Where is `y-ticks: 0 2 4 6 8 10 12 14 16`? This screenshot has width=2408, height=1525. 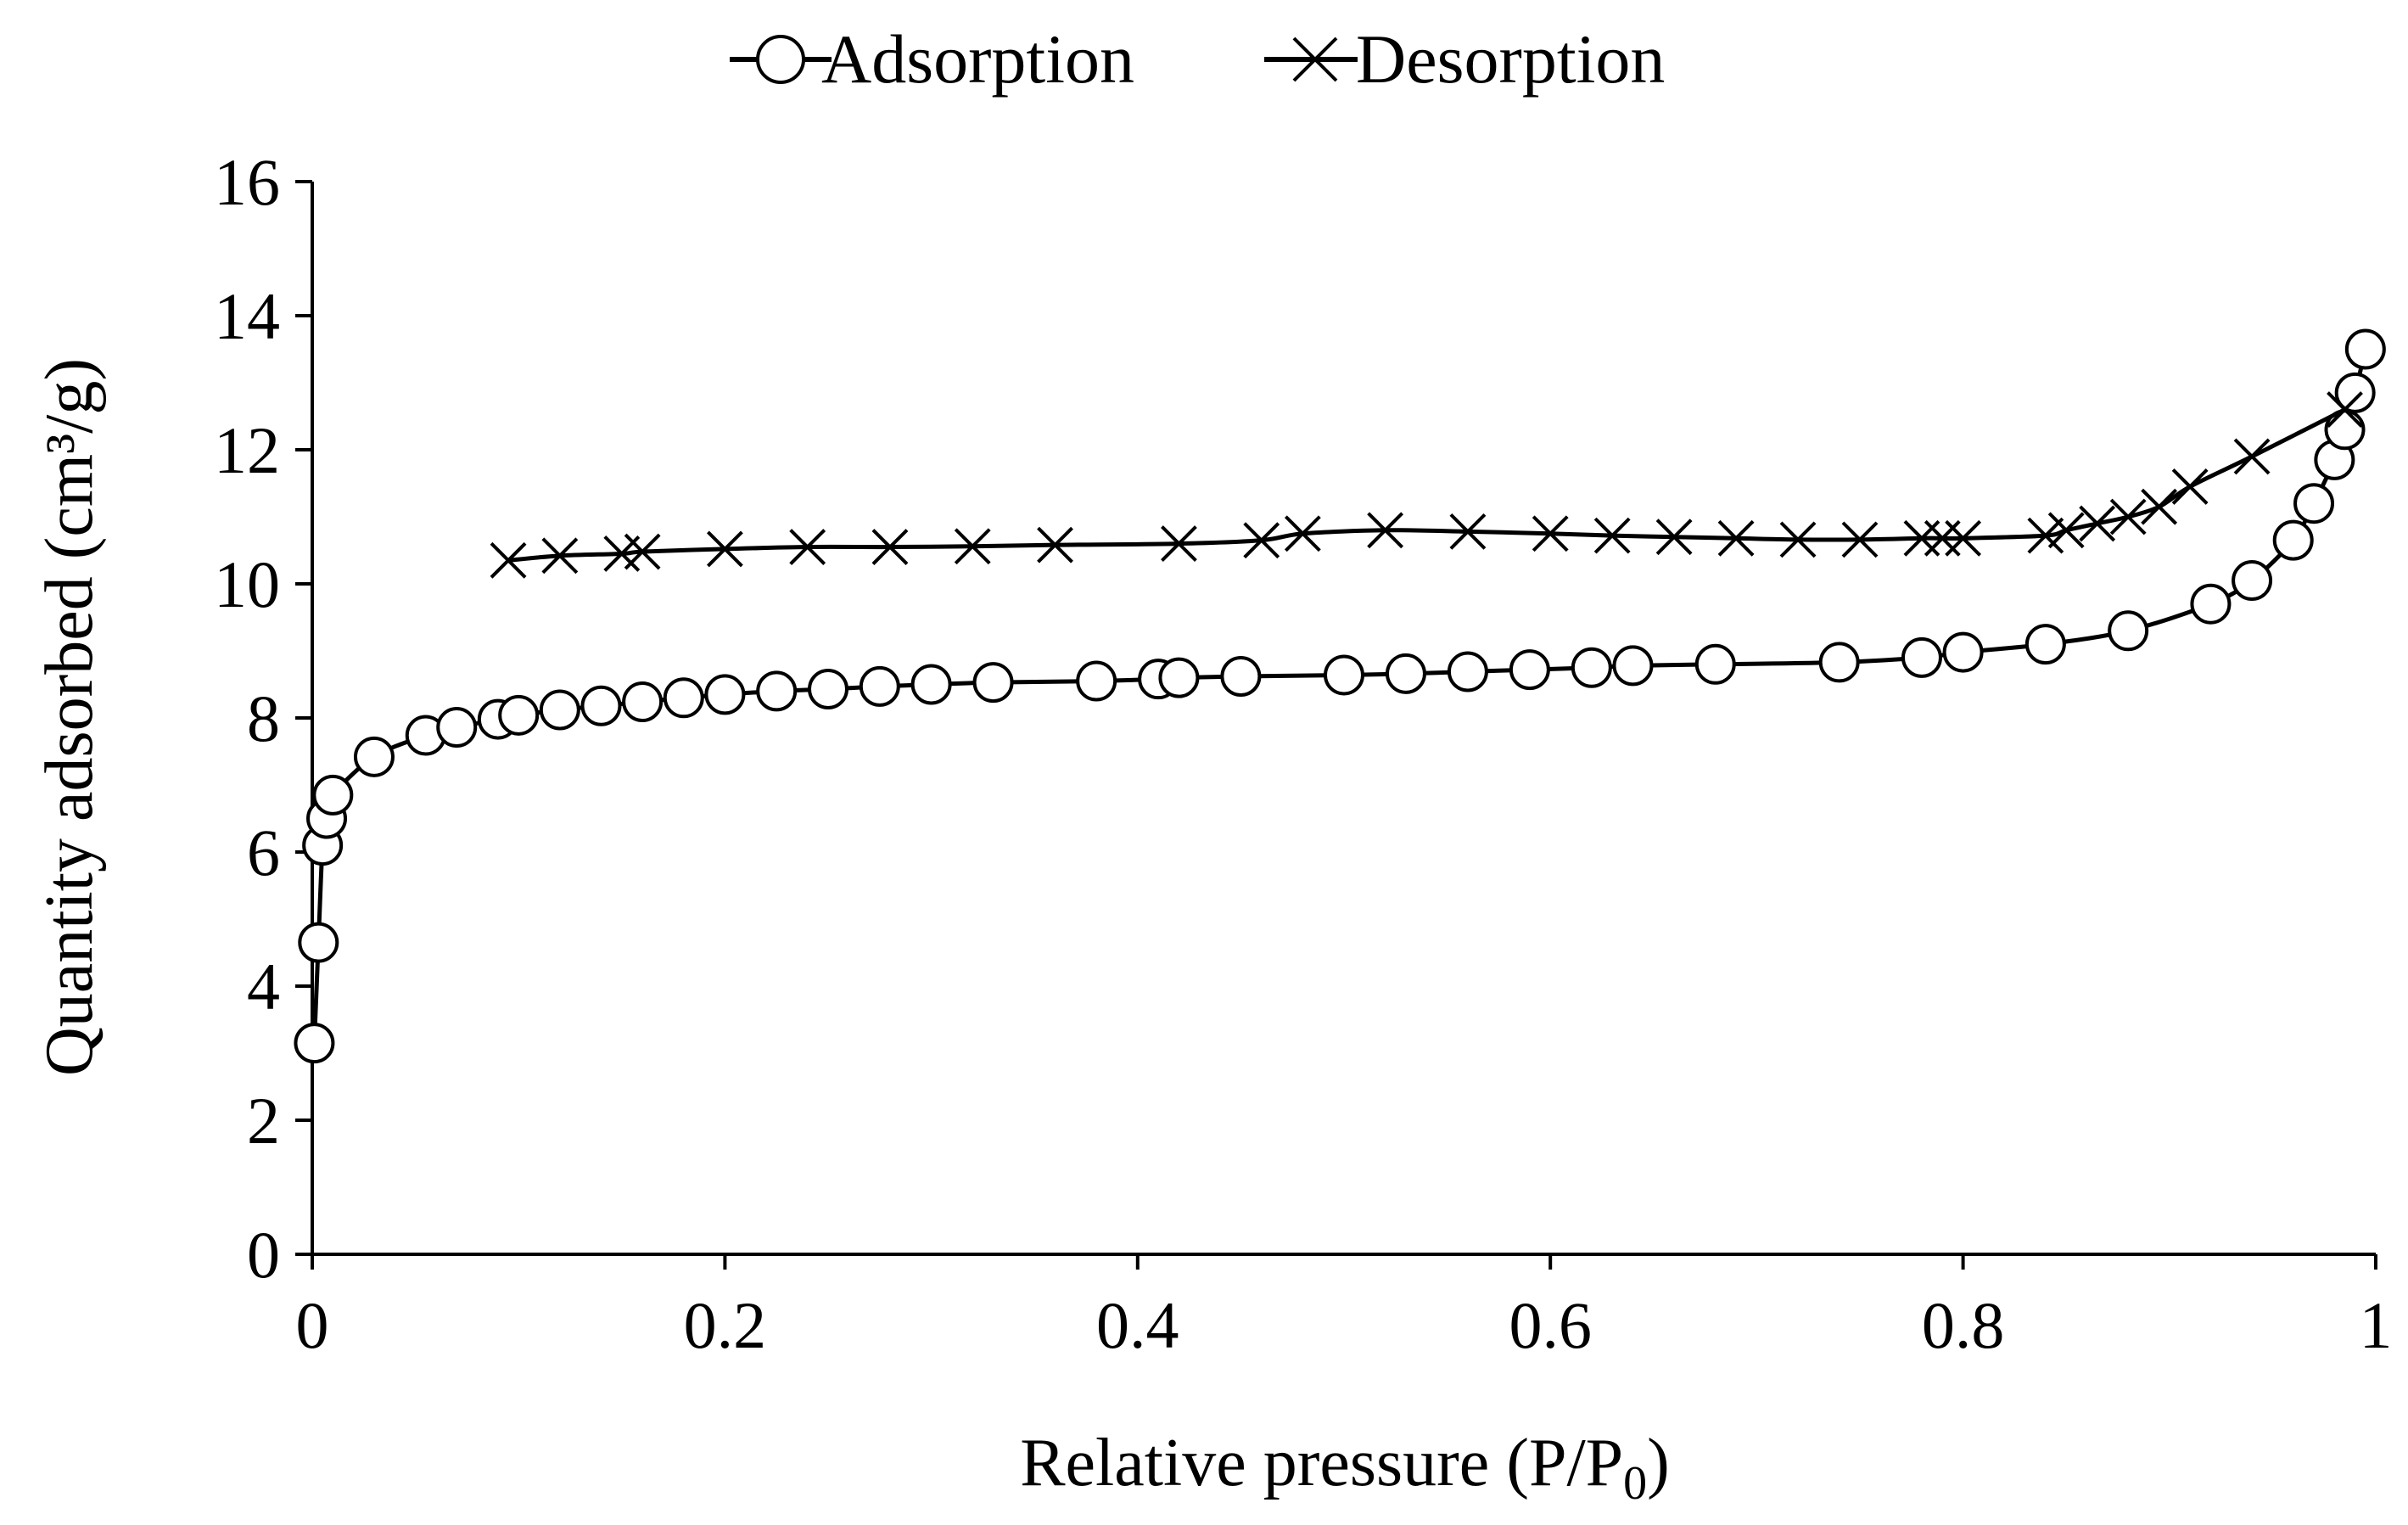
y-ticks: 0 2 4 6 8 10 12 14 16 is located at coordinates (263, 718).